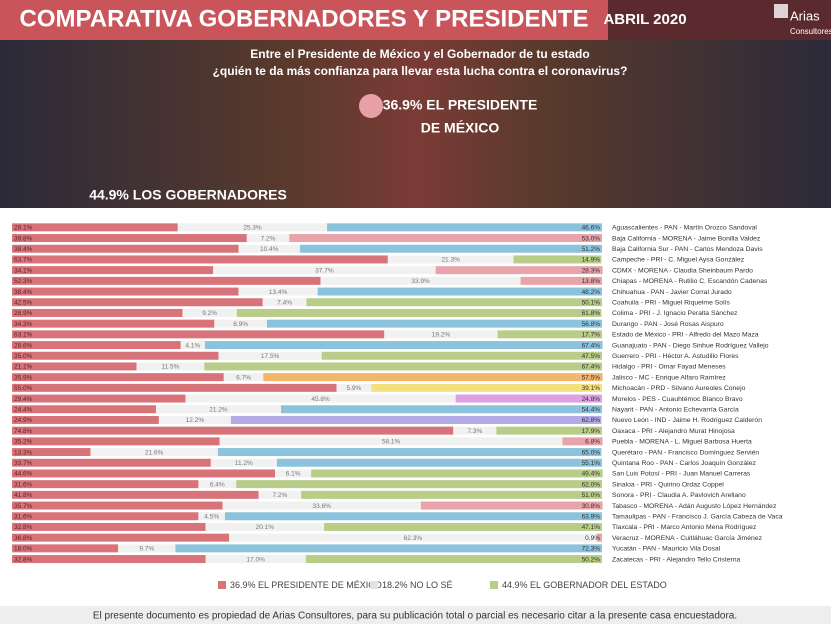 The width and height of the screenshot is (831, 624). Describe the element at coordinates (23, 506) in the screenshot. I see `value-label: 35.7%` at that location.